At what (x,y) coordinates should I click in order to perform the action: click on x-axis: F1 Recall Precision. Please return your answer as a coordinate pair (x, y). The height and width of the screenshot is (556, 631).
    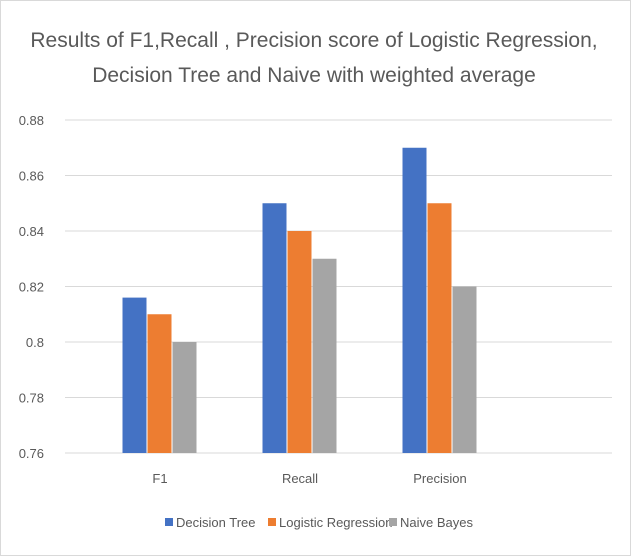
    Looking at the image, I should click on (309, 478).